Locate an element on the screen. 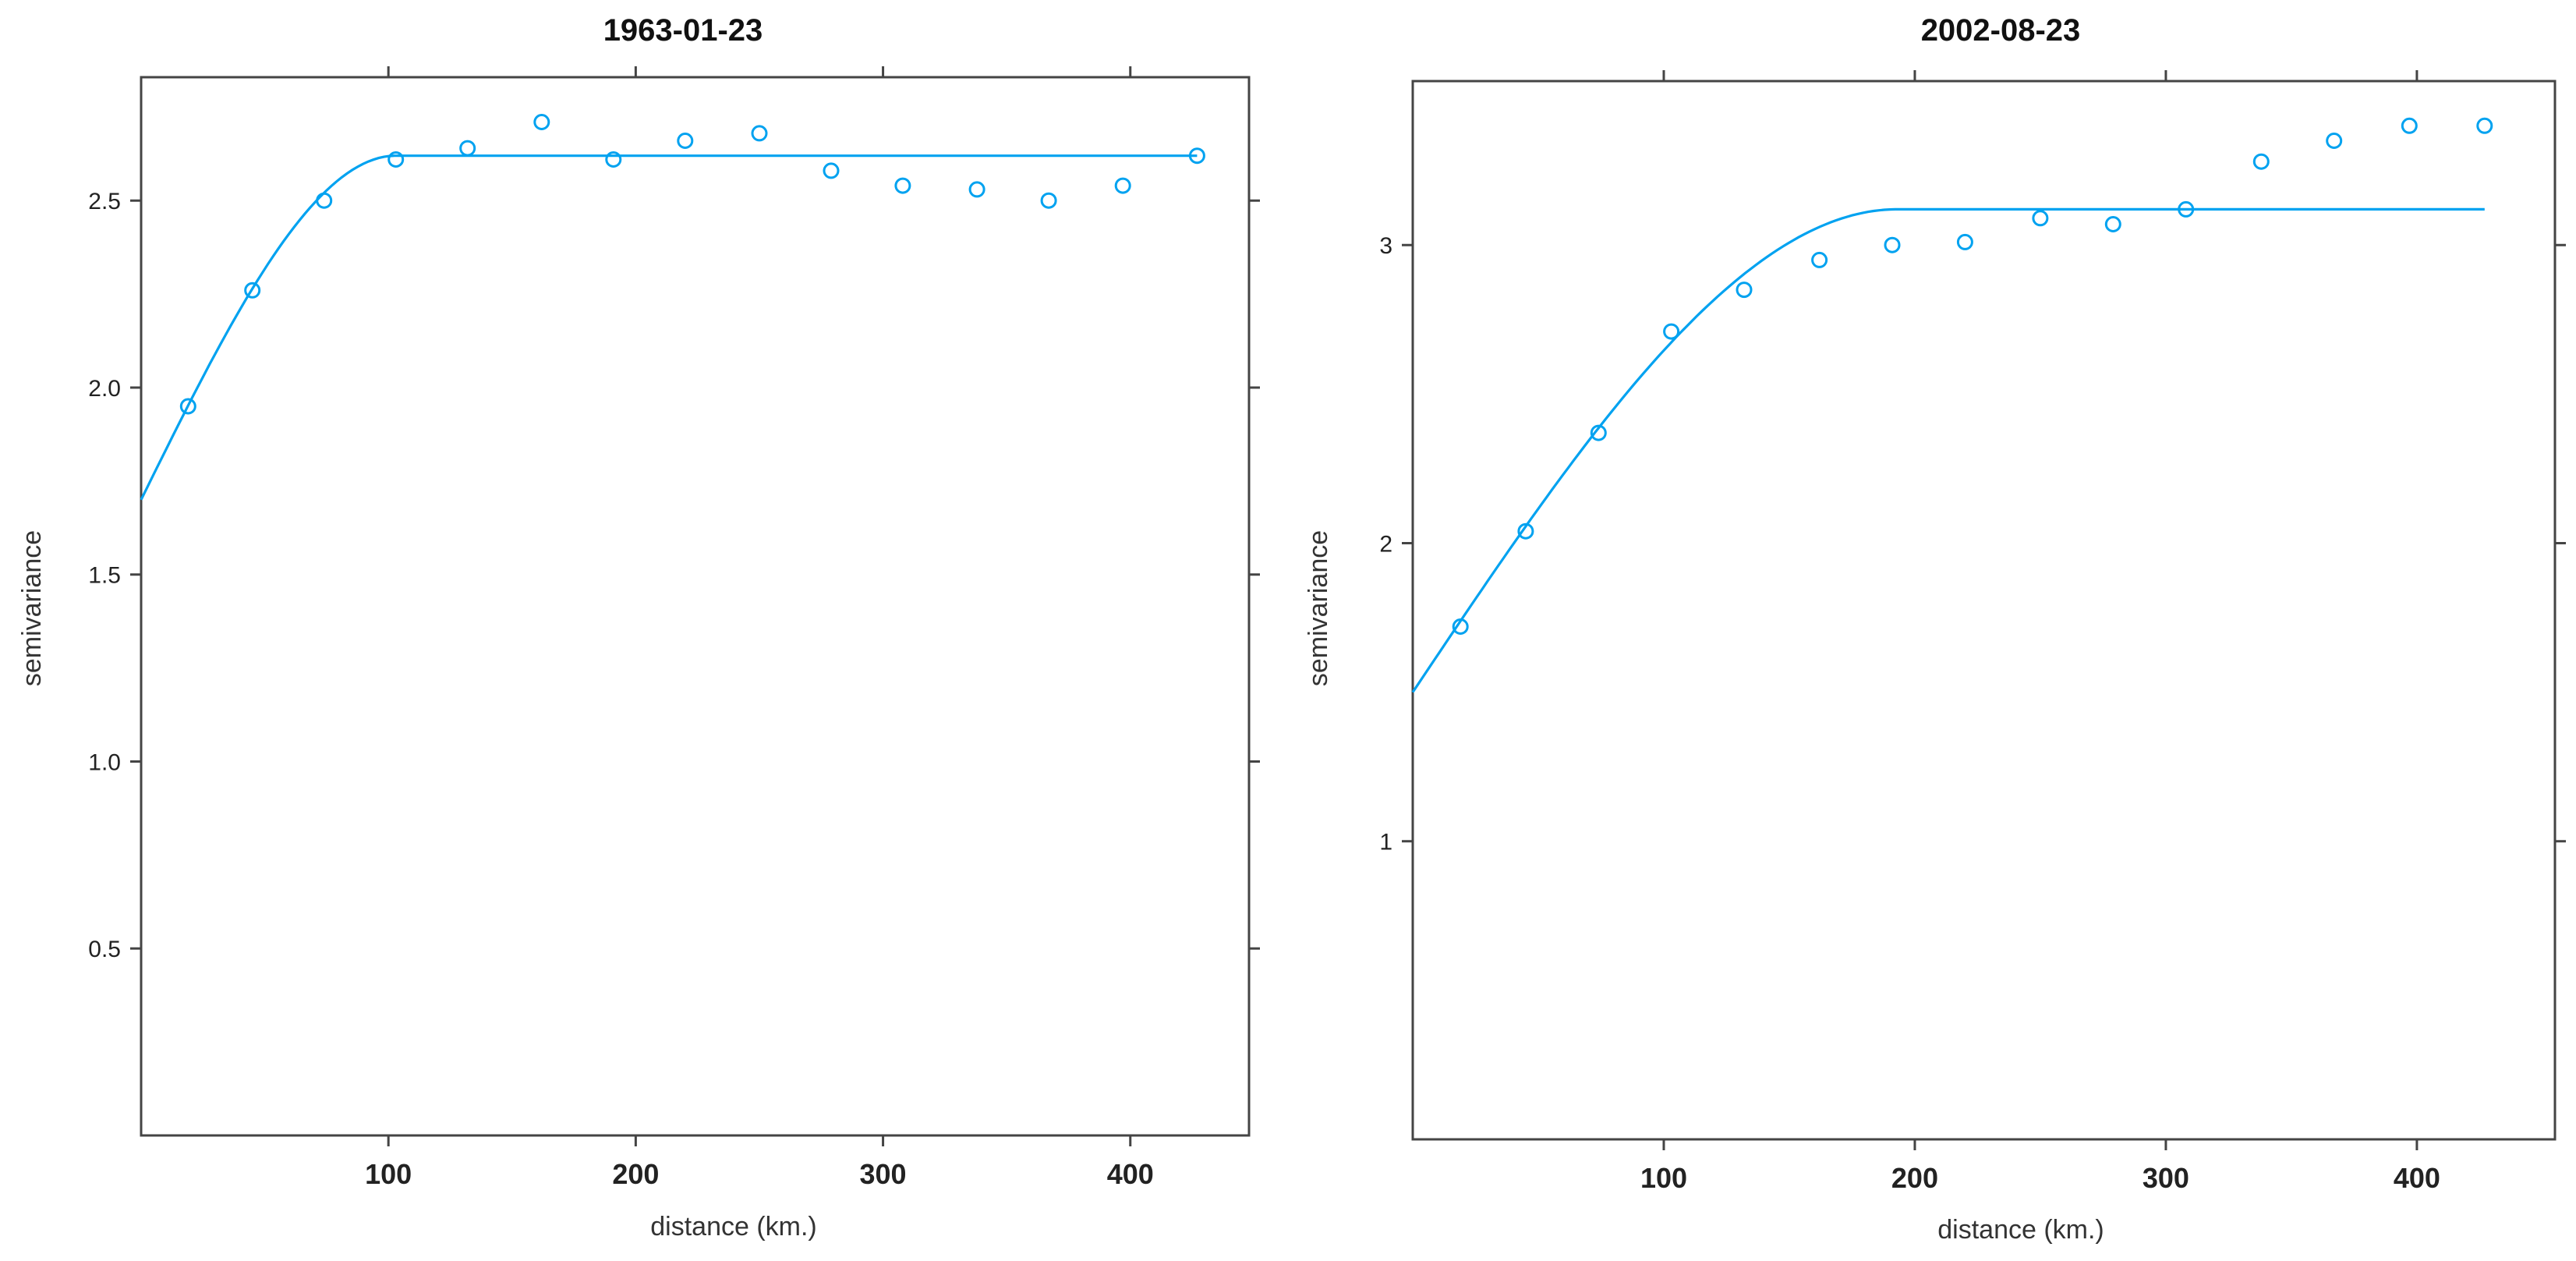 This screenshot has width=2576, height=1261. y-tick-label: 1.0 is located at coordinates (104, 762).